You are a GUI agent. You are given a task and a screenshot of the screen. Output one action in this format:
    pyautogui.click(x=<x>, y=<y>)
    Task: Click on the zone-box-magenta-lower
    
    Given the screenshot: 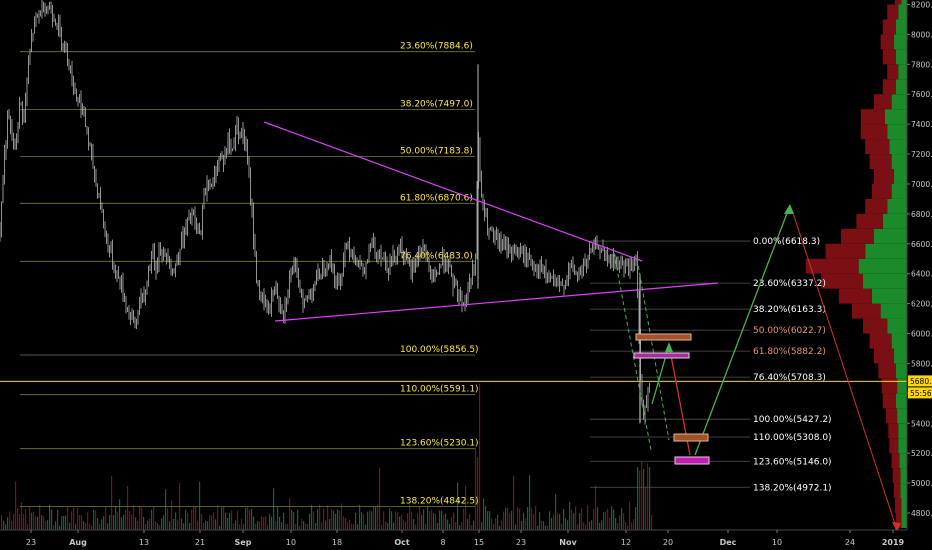 What is the action you would take?
    pyautogui.click(x=692, y=460)
    